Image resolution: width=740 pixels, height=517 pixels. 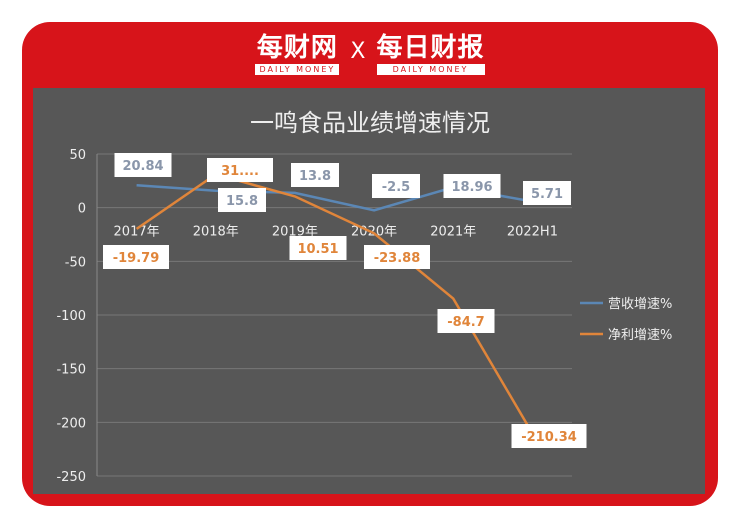 I want to click on y-tick-label: -50, so click(x=75, y=262).